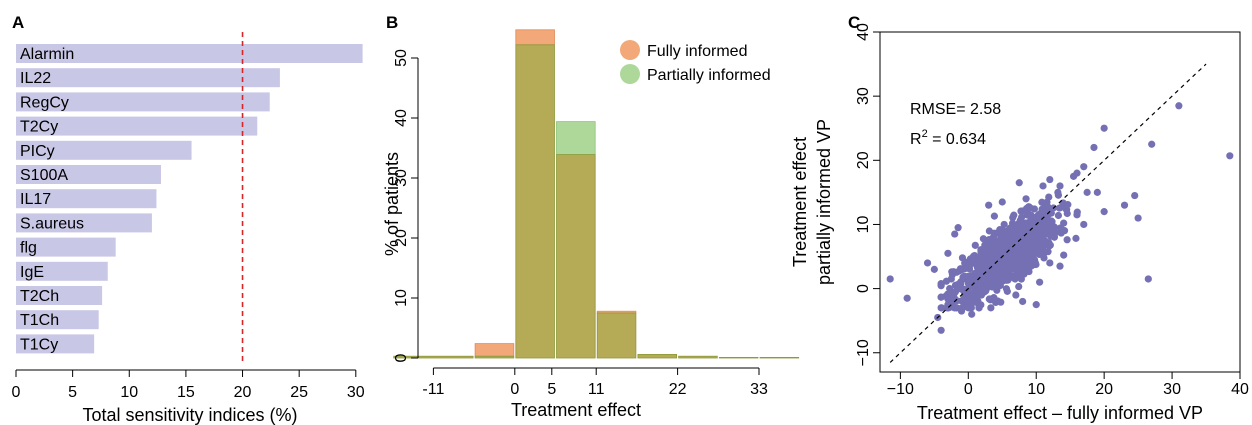 The width and height of the screenshot is (1252, 425). I want to click on panel-b-x-tick-label: -11, so click(433, 389).